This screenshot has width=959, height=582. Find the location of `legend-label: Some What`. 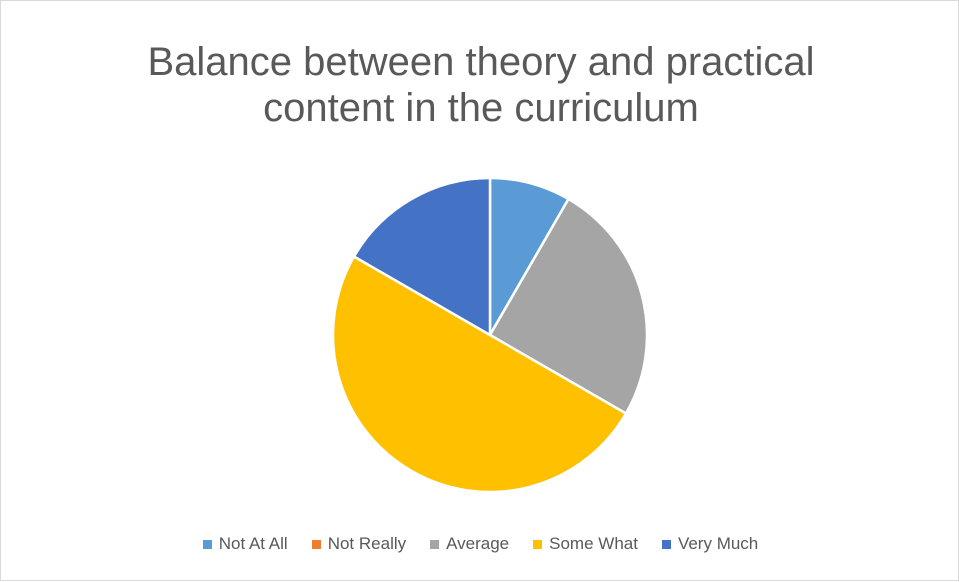

legend-label: Some What is located at coordinates (593, 543).